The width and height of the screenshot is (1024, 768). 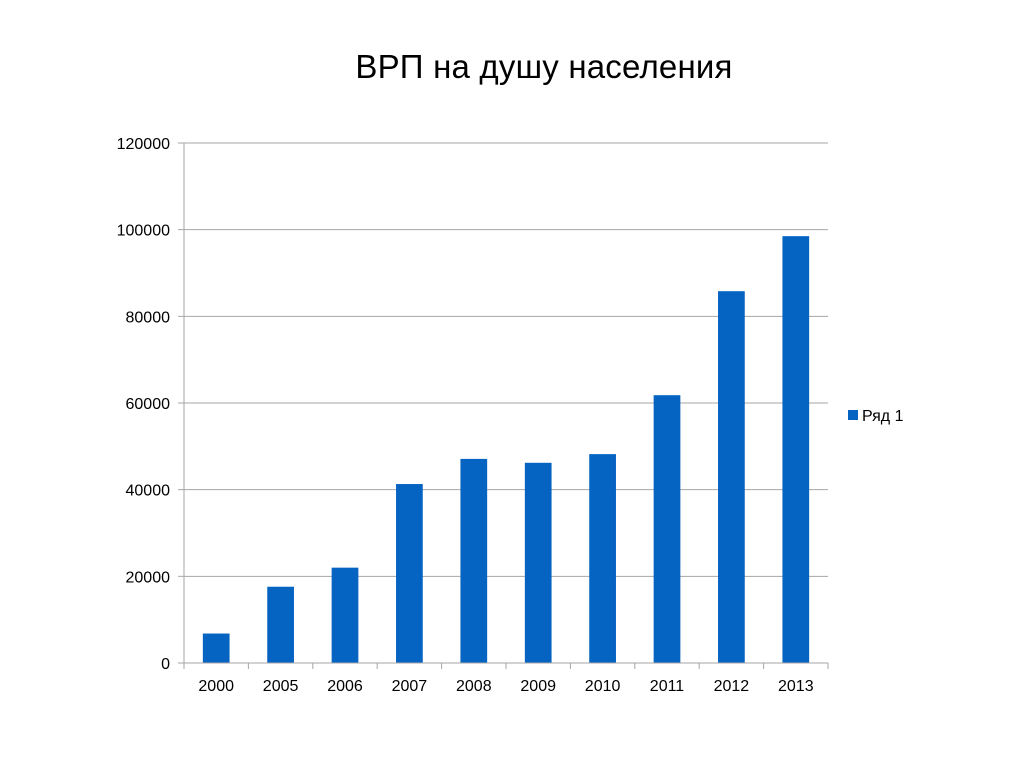 I want to click on bar-2009, so click(x=538, y=562).